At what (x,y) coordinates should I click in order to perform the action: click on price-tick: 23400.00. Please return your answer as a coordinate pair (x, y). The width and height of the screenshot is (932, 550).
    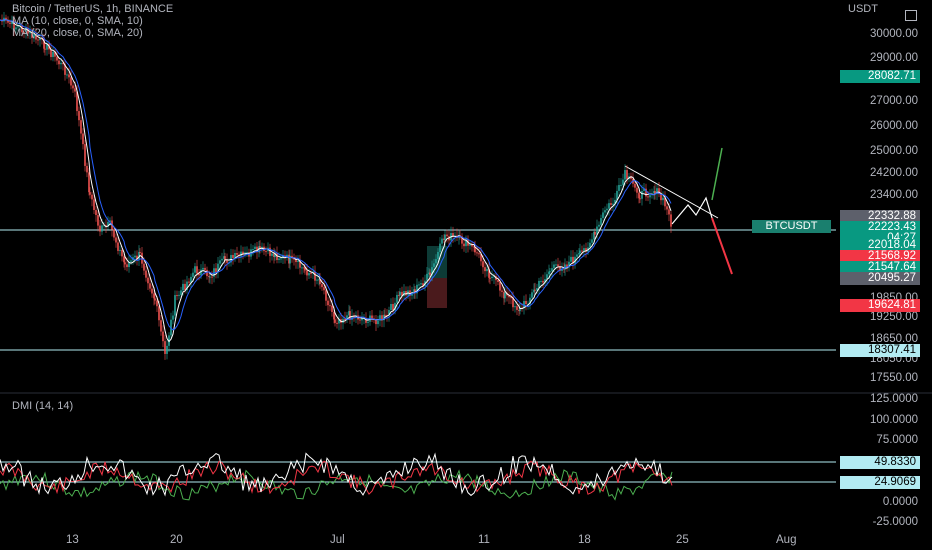
    Looking at the image, I should click on (894, 195).